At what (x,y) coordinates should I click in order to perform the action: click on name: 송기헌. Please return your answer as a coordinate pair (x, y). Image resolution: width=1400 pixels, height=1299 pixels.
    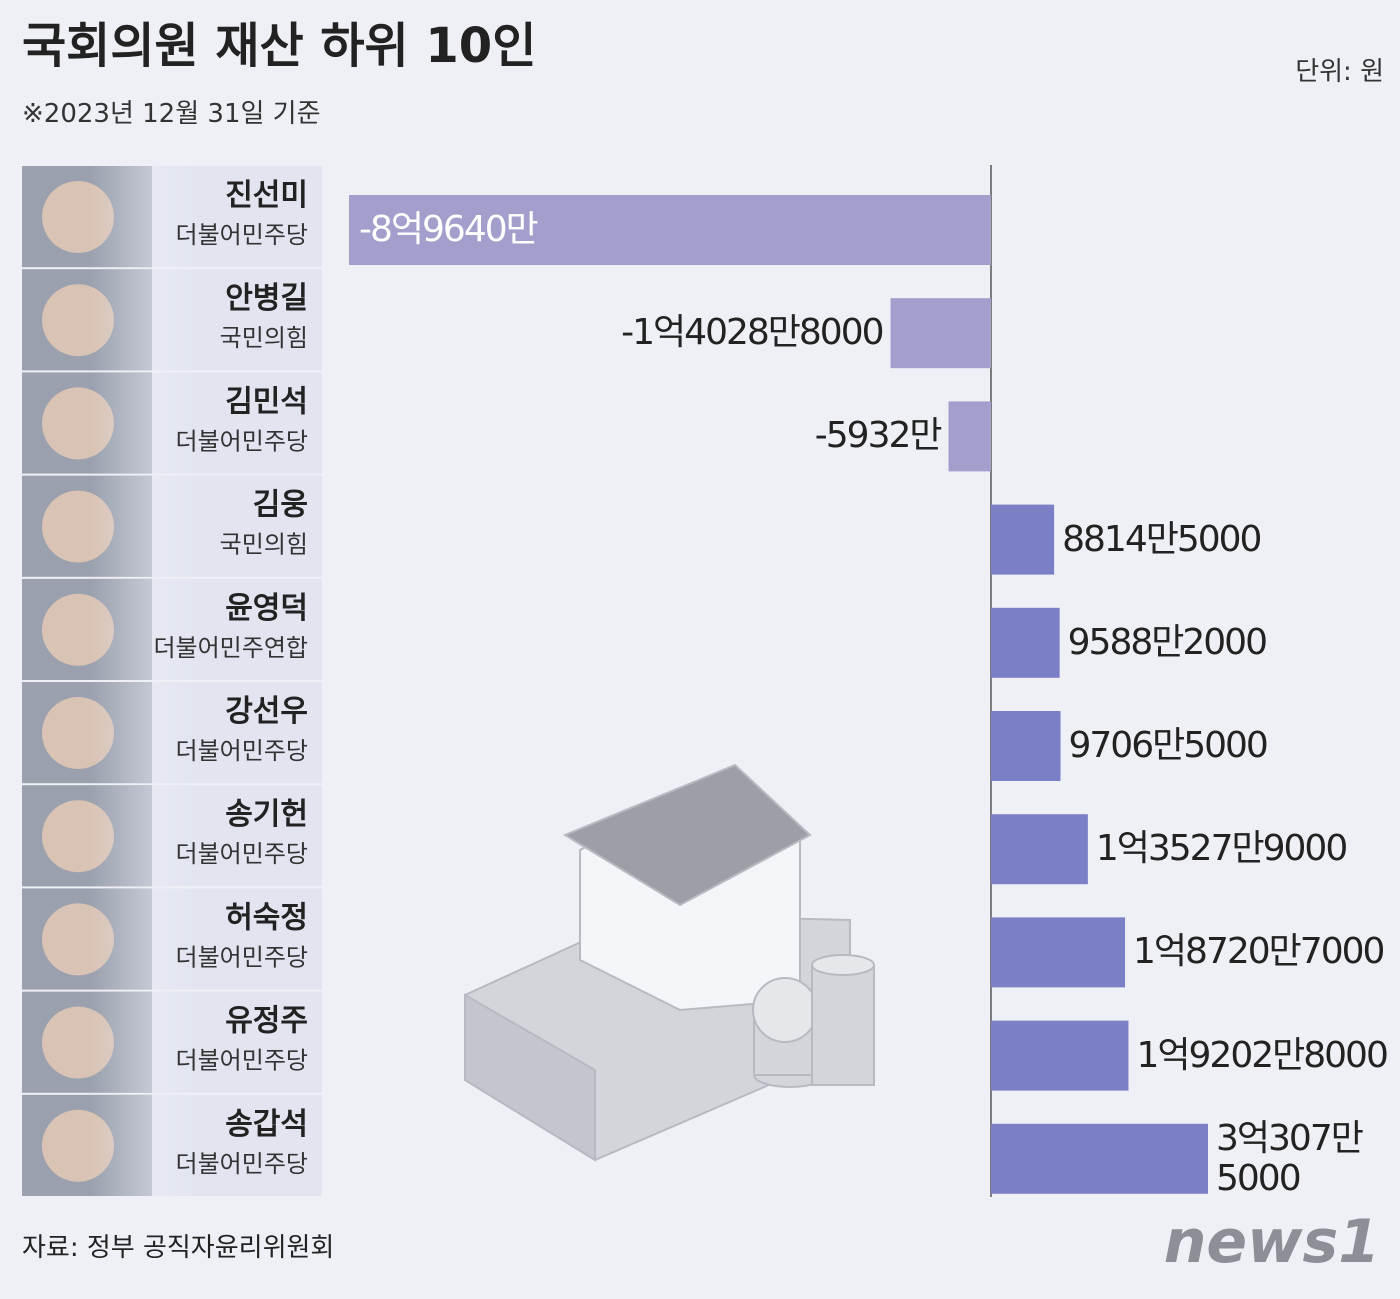
    Looking at the image, I should click on (266, 814).